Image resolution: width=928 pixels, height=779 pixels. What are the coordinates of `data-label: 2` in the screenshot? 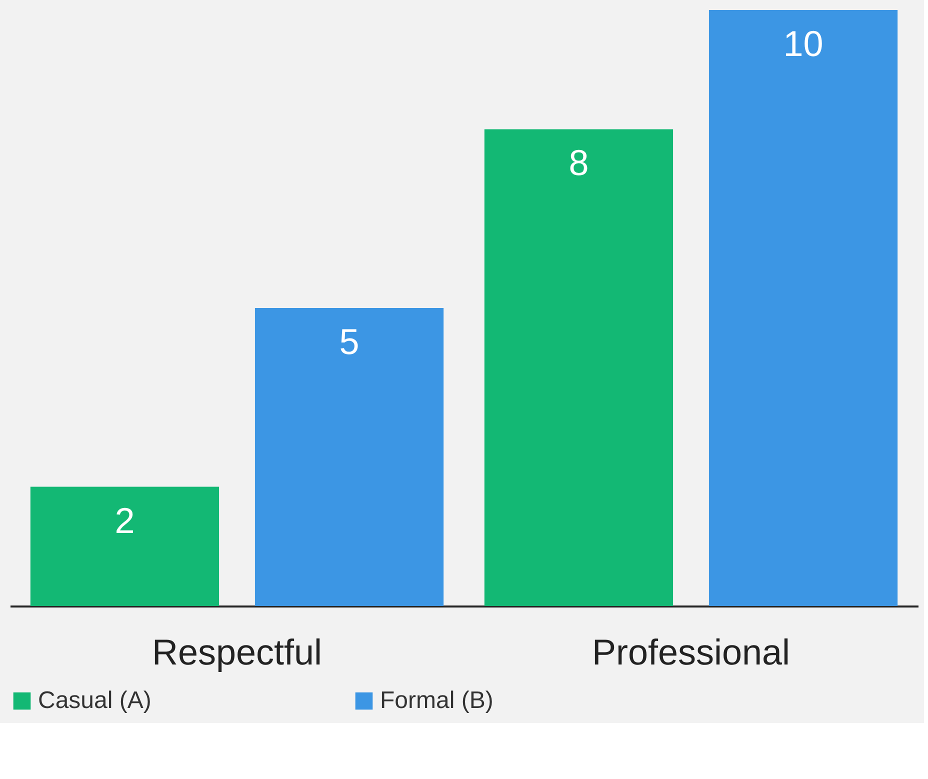 It's located at (124, 520).